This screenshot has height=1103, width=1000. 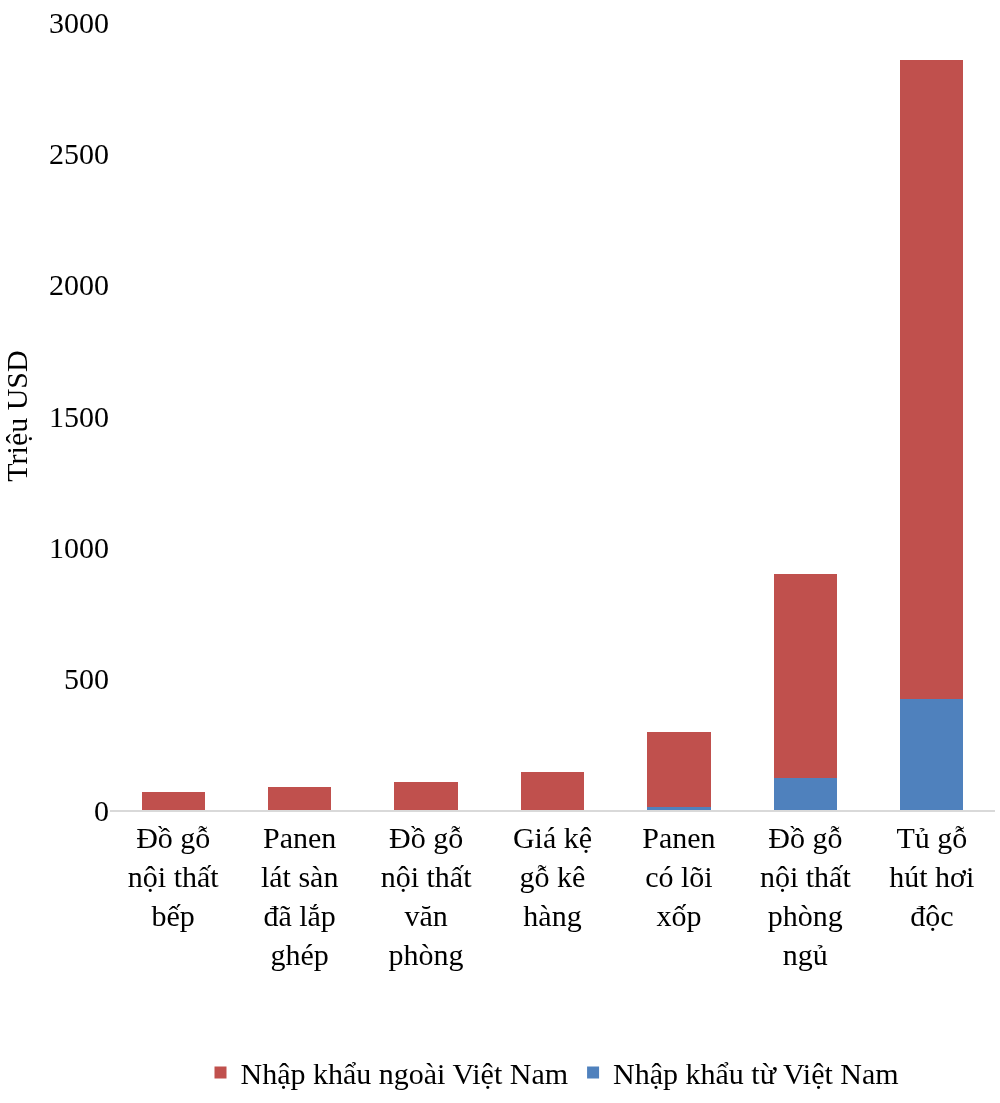 I want to click on x-tick-label: Đồ gỗ nội thất bếp, so click(x=173, y=876).